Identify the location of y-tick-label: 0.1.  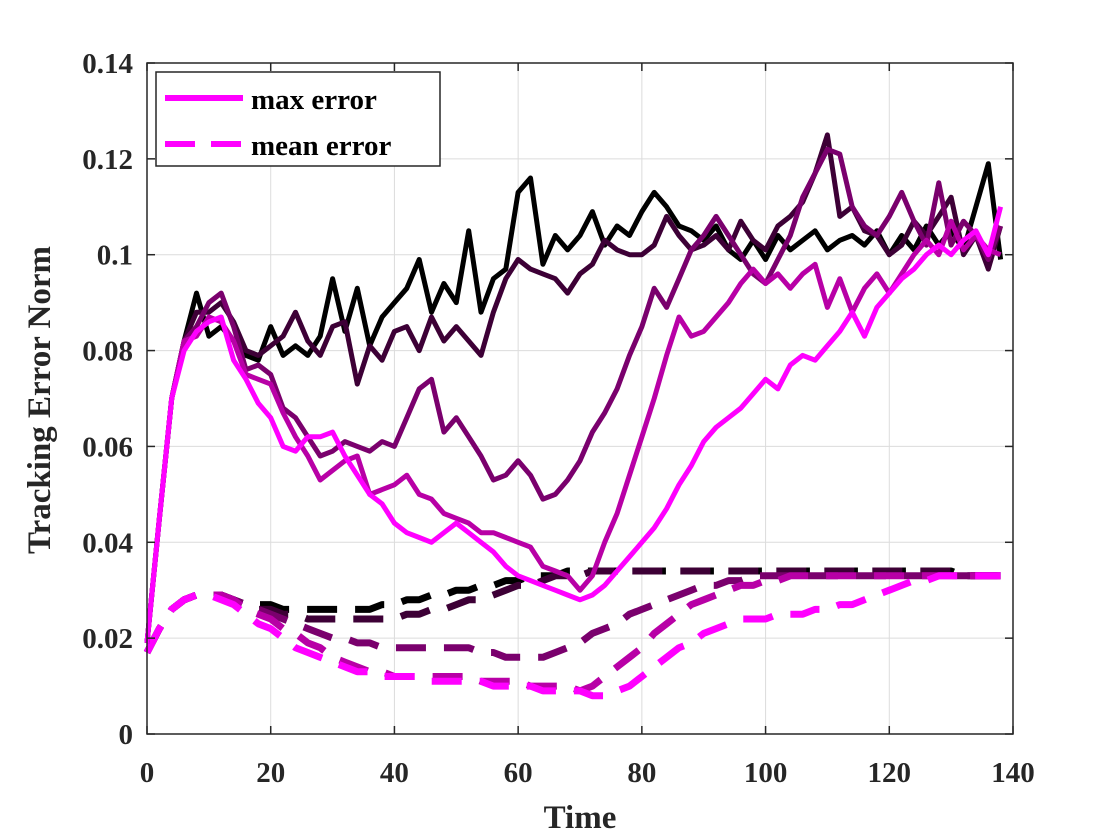
(115, 256).